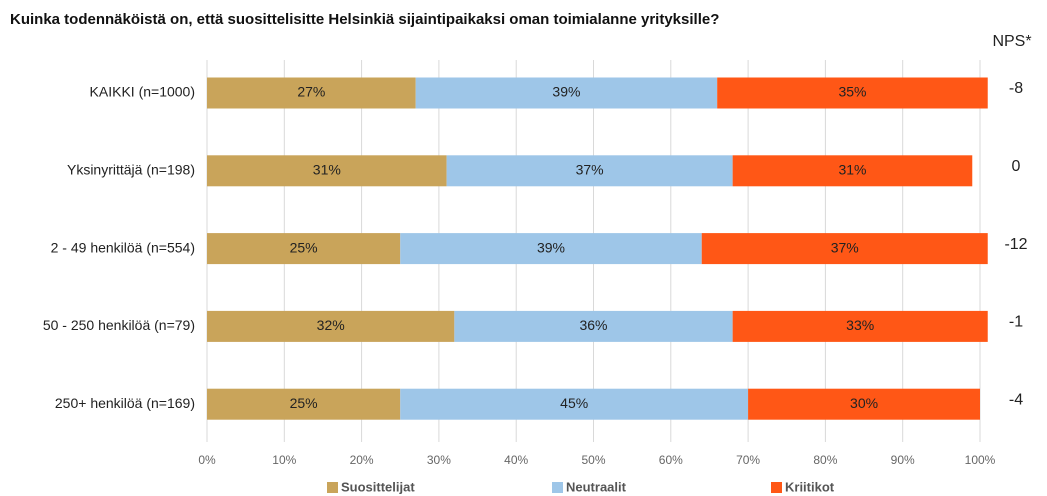  What do you see at coordinates (810, 486) in the screenshot?
I see `legend-label: Kriitikot` at bounding box center [810, 486].